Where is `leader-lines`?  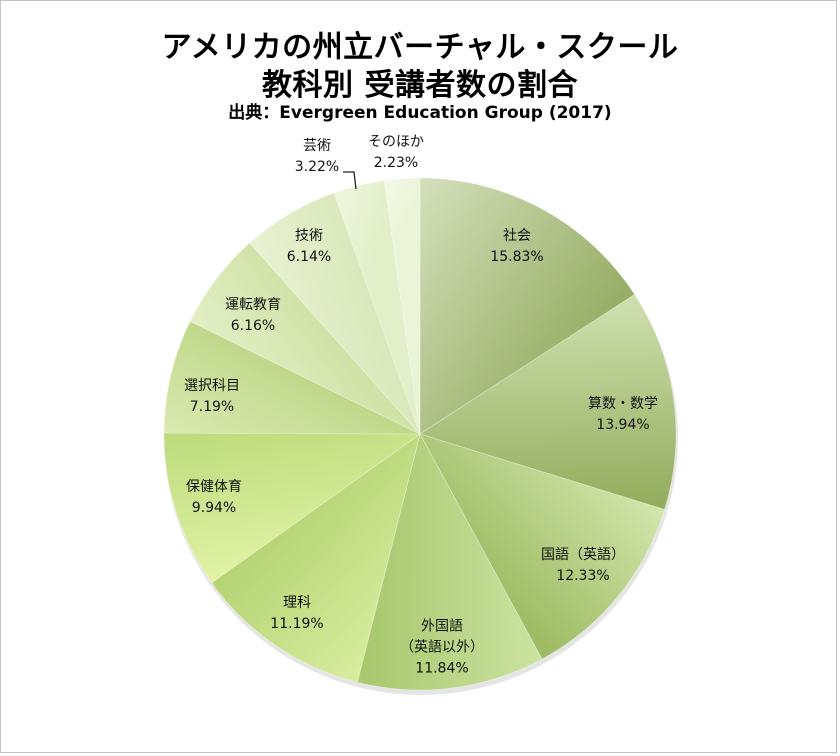 leader-lines is located at coordinates (350, 180).